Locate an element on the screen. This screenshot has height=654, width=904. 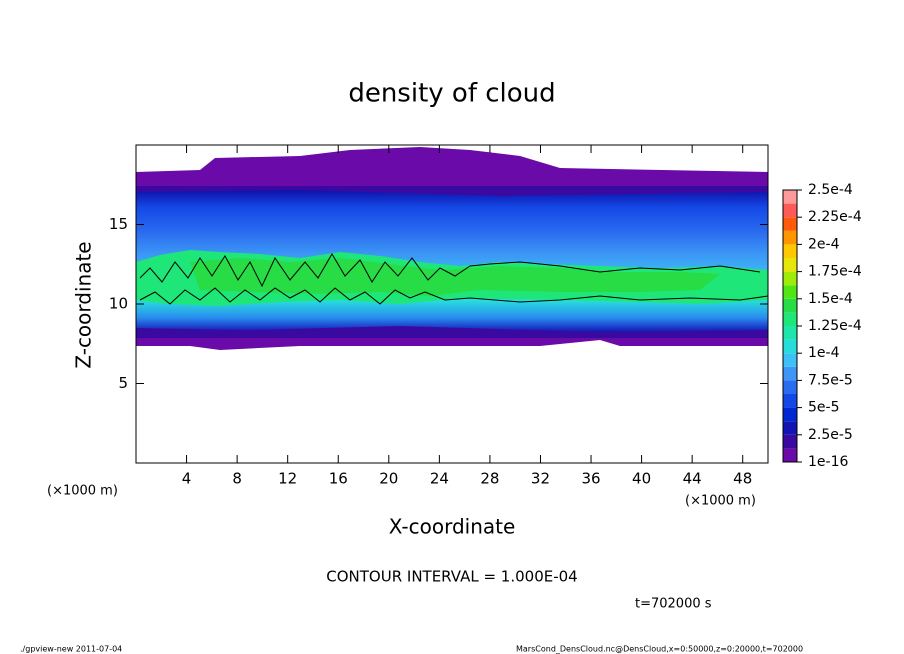
colorbar-label: 2.5e-5 is located at coordinates (830, 435).